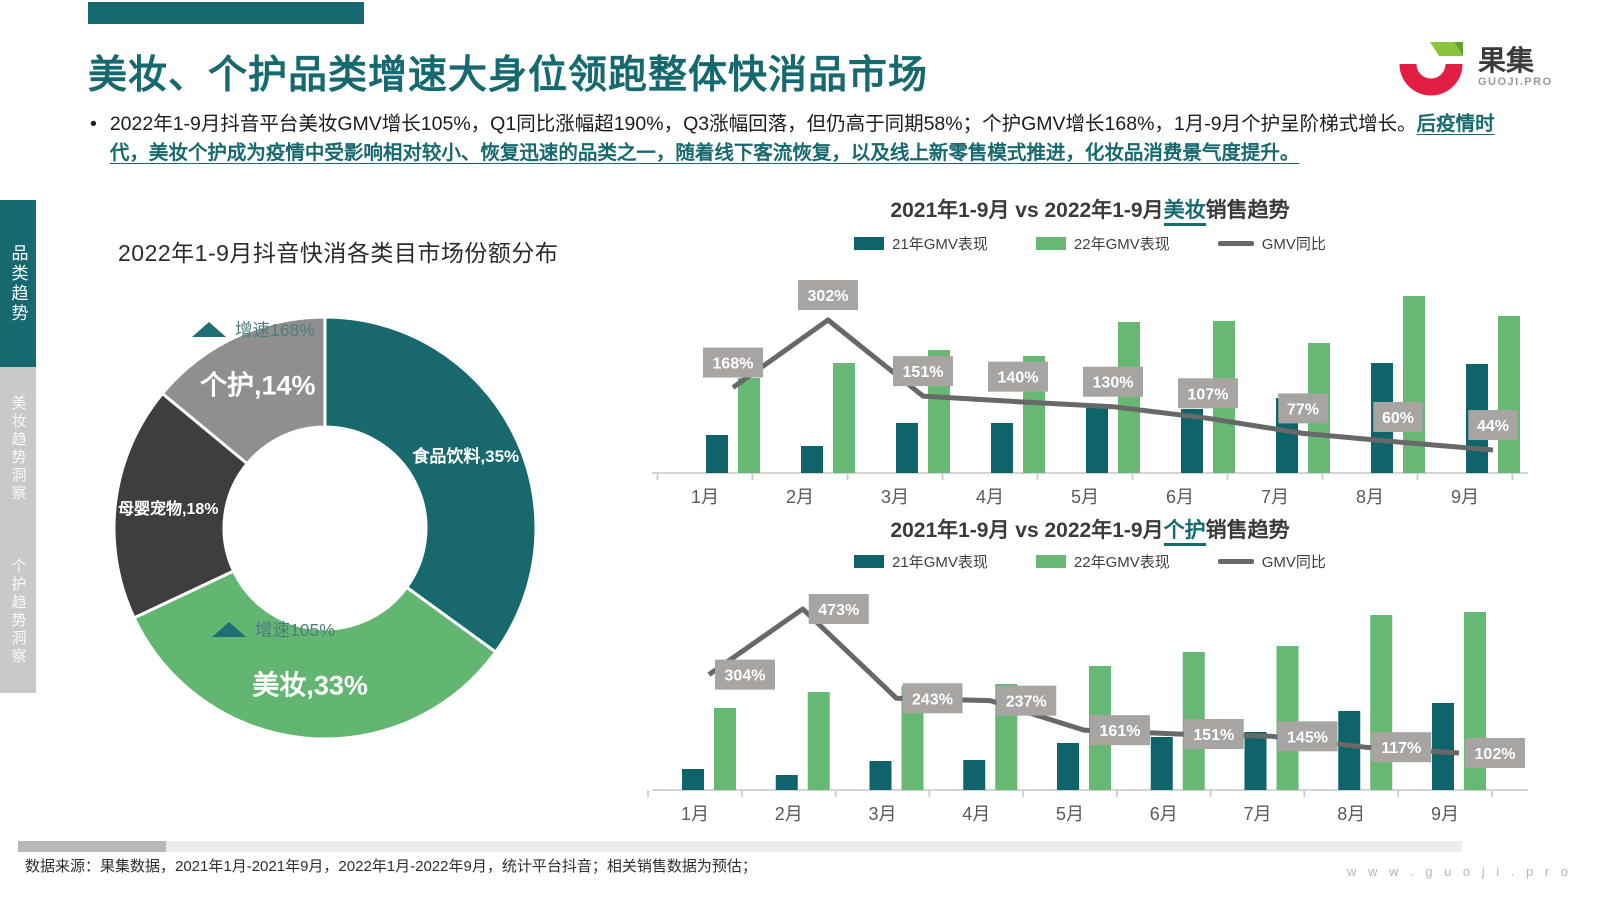 Image resolution: width=1600 pixels, height=900 pixels. Describe the element at coordinates (812, 459) in the screenshot. I see `beauty-bar-2021-2月` at that location.